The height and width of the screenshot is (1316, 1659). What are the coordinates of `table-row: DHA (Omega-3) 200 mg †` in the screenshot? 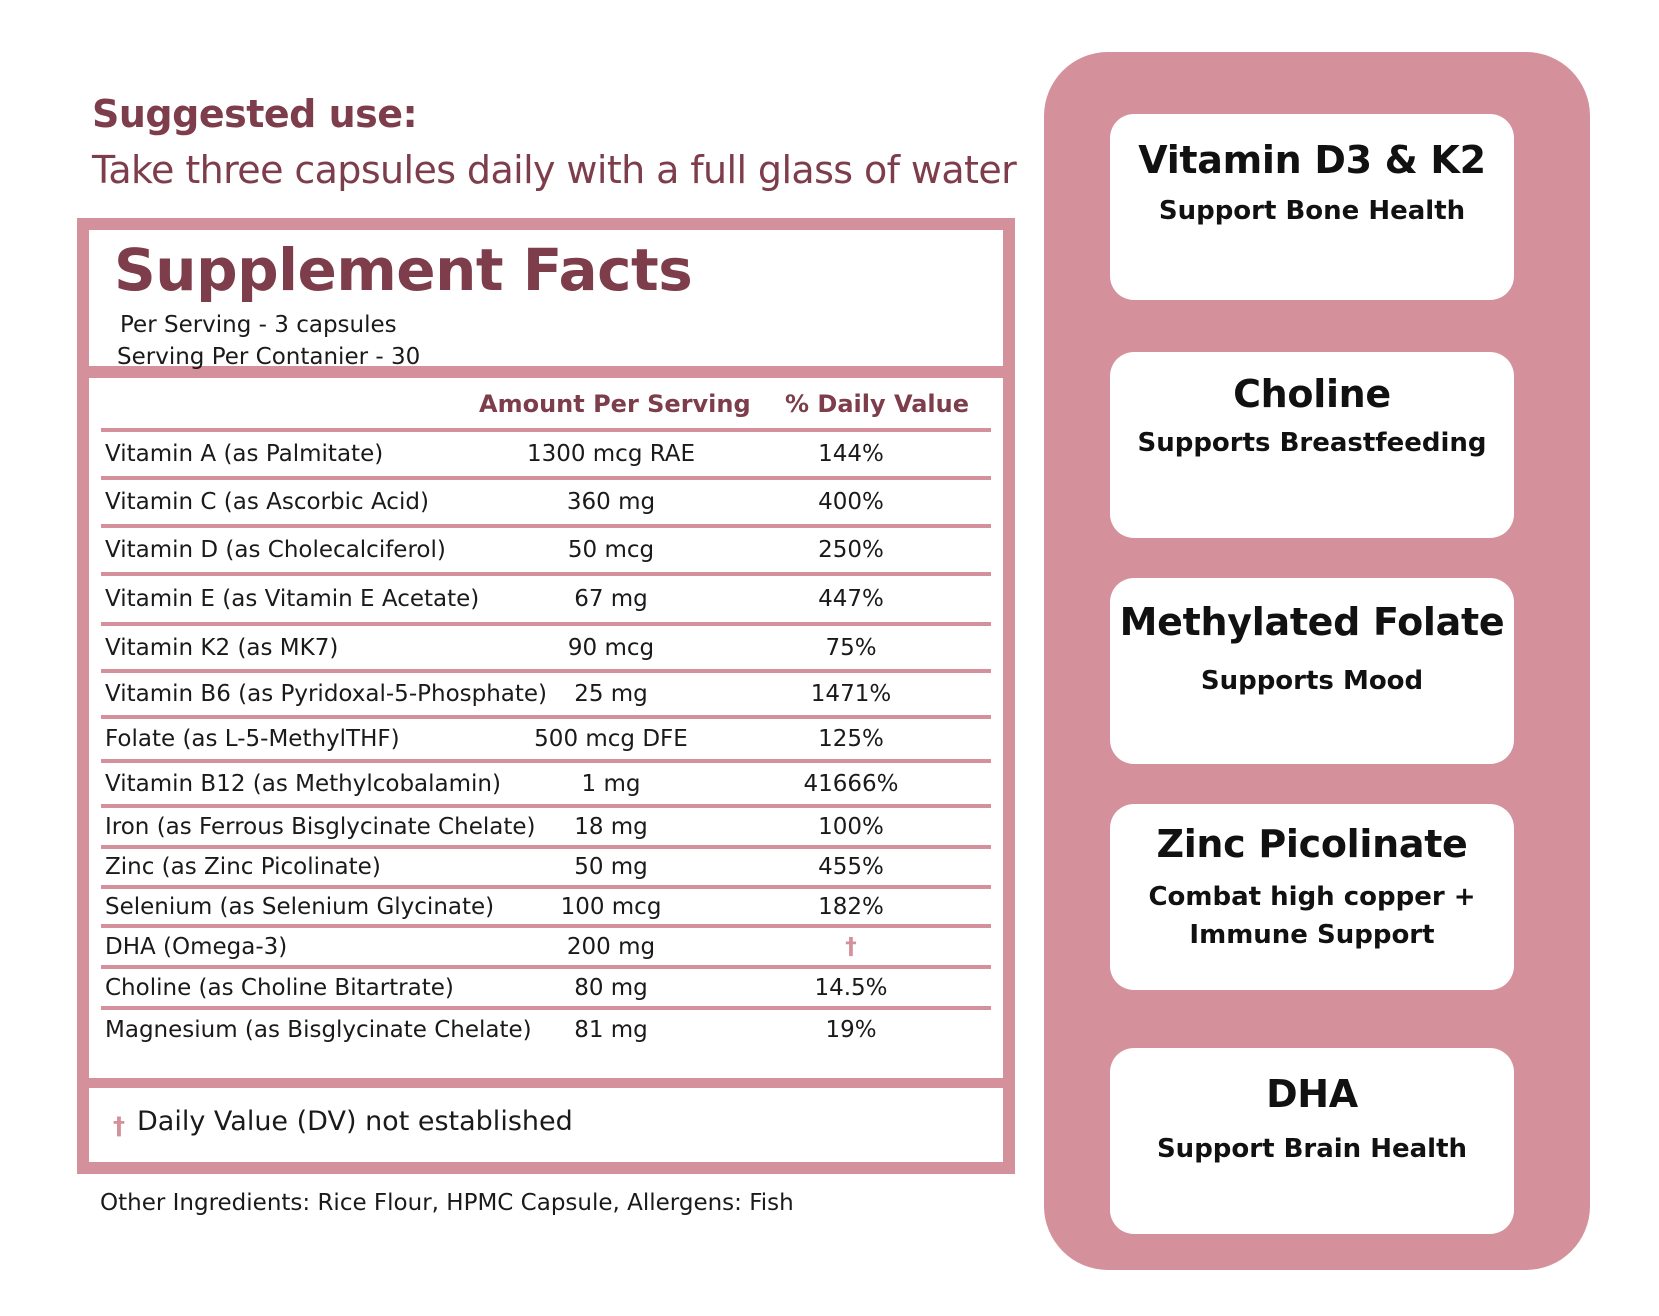 It's located at (546, 948).